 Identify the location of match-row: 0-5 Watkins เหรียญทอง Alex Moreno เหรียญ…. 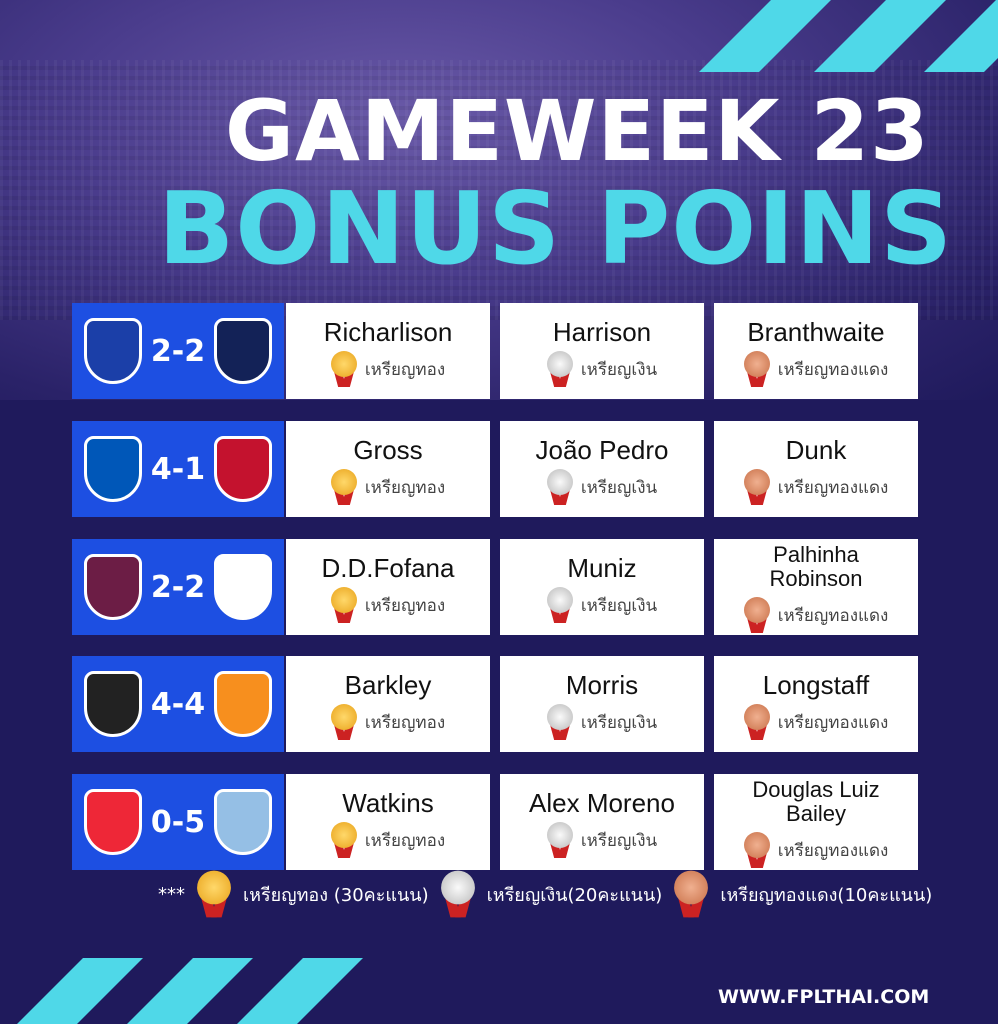
(501, 822).